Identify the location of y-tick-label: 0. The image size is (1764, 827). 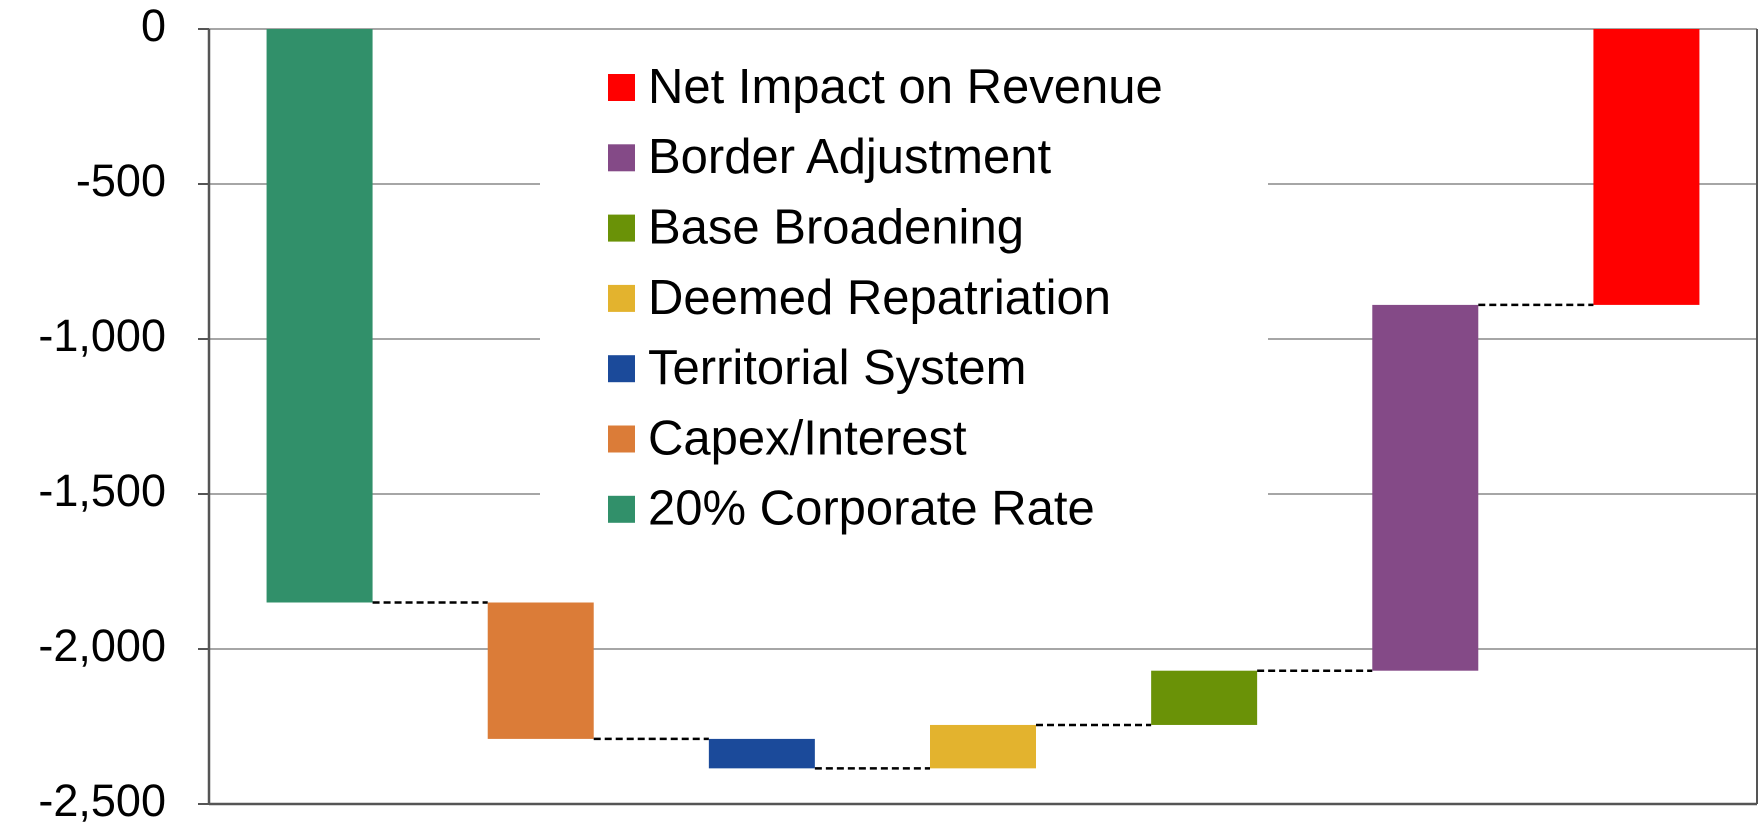
(153, 25).